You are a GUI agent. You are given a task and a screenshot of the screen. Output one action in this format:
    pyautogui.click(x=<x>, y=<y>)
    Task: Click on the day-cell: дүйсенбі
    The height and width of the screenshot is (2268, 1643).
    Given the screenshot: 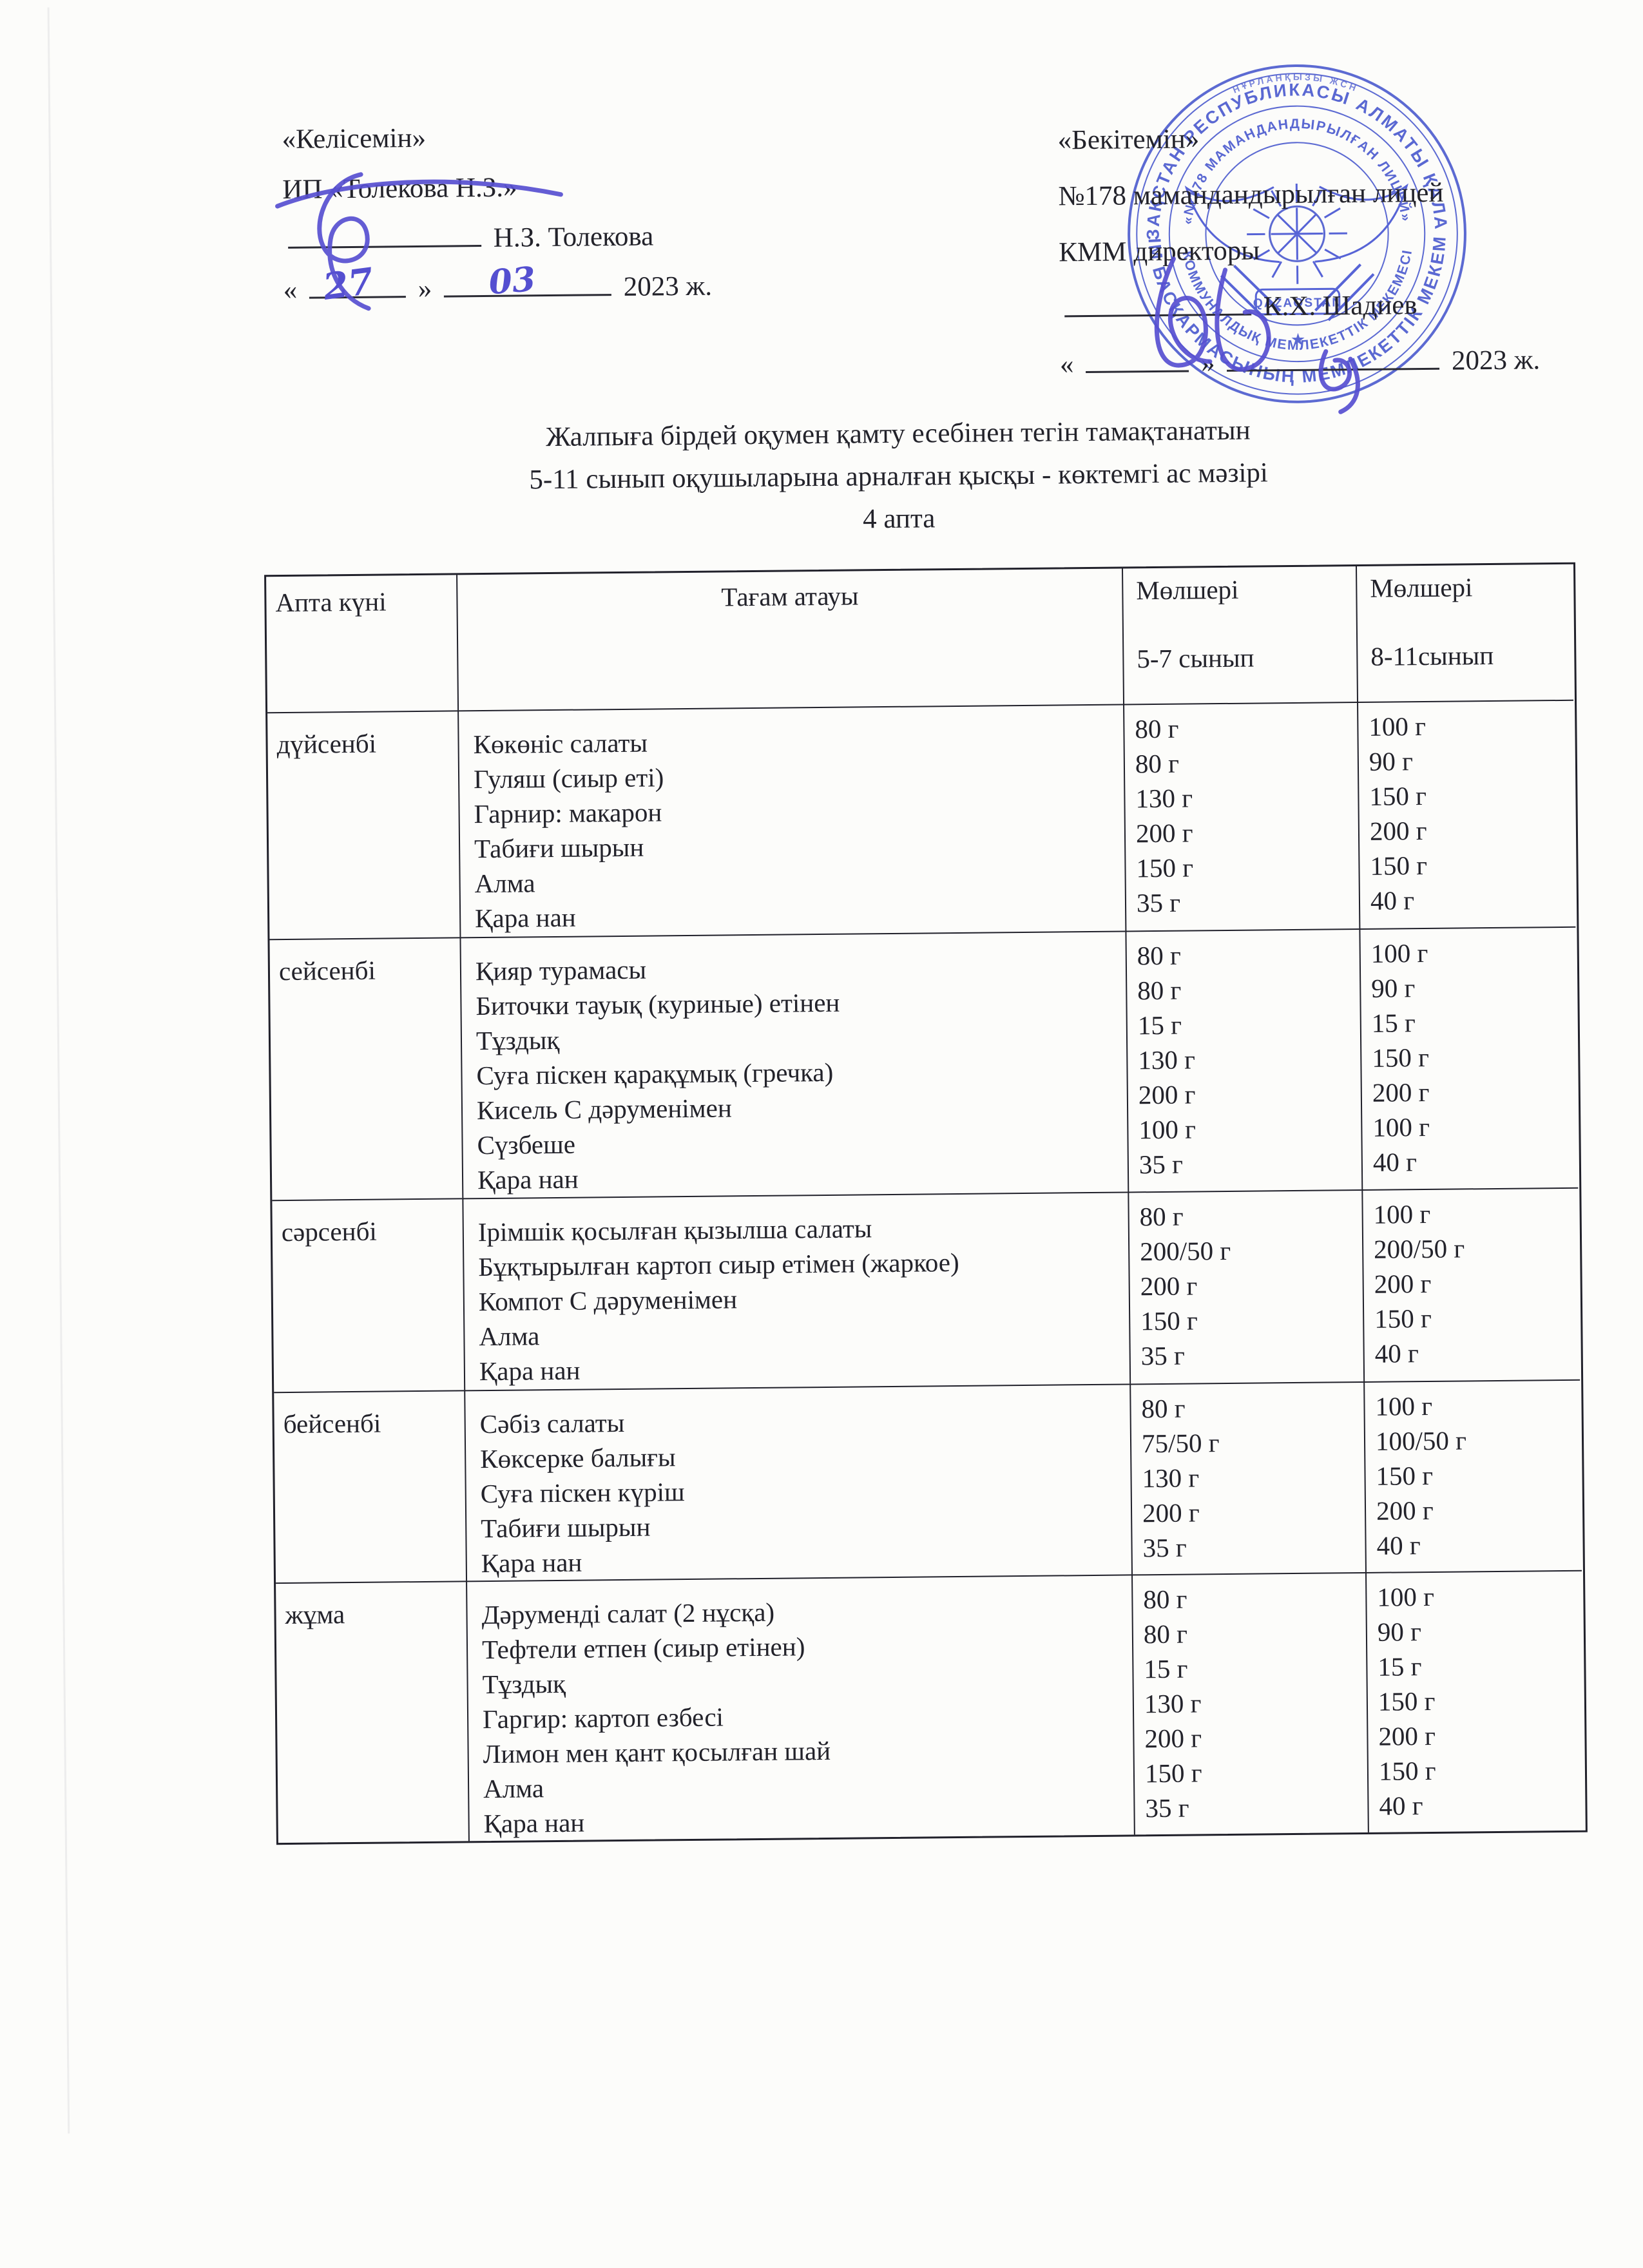 What is the action you would take?
    pyautogui.click(x=363, y=824)
    